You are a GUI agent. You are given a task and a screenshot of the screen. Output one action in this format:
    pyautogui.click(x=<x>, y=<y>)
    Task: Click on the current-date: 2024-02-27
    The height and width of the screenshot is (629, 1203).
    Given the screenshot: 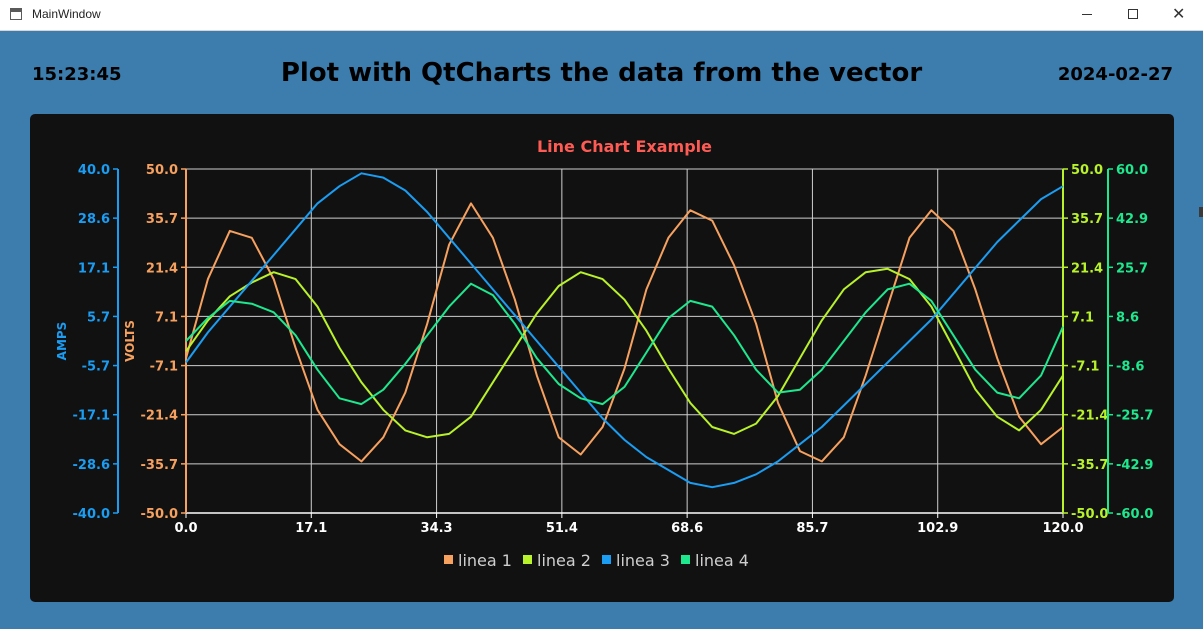 What is the action you would take?
    pyautogui.click(x=1115, y=74)
    